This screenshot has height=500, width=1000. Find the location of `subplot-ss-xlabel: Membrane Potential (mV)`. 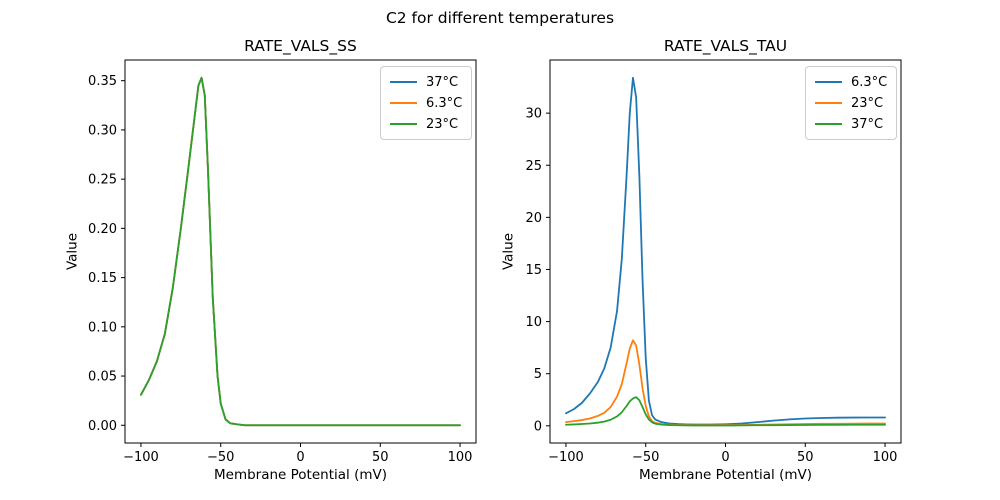

subplot-ss-xlabel: Membrane Potential (mV) is located at coordinates (300, 475).